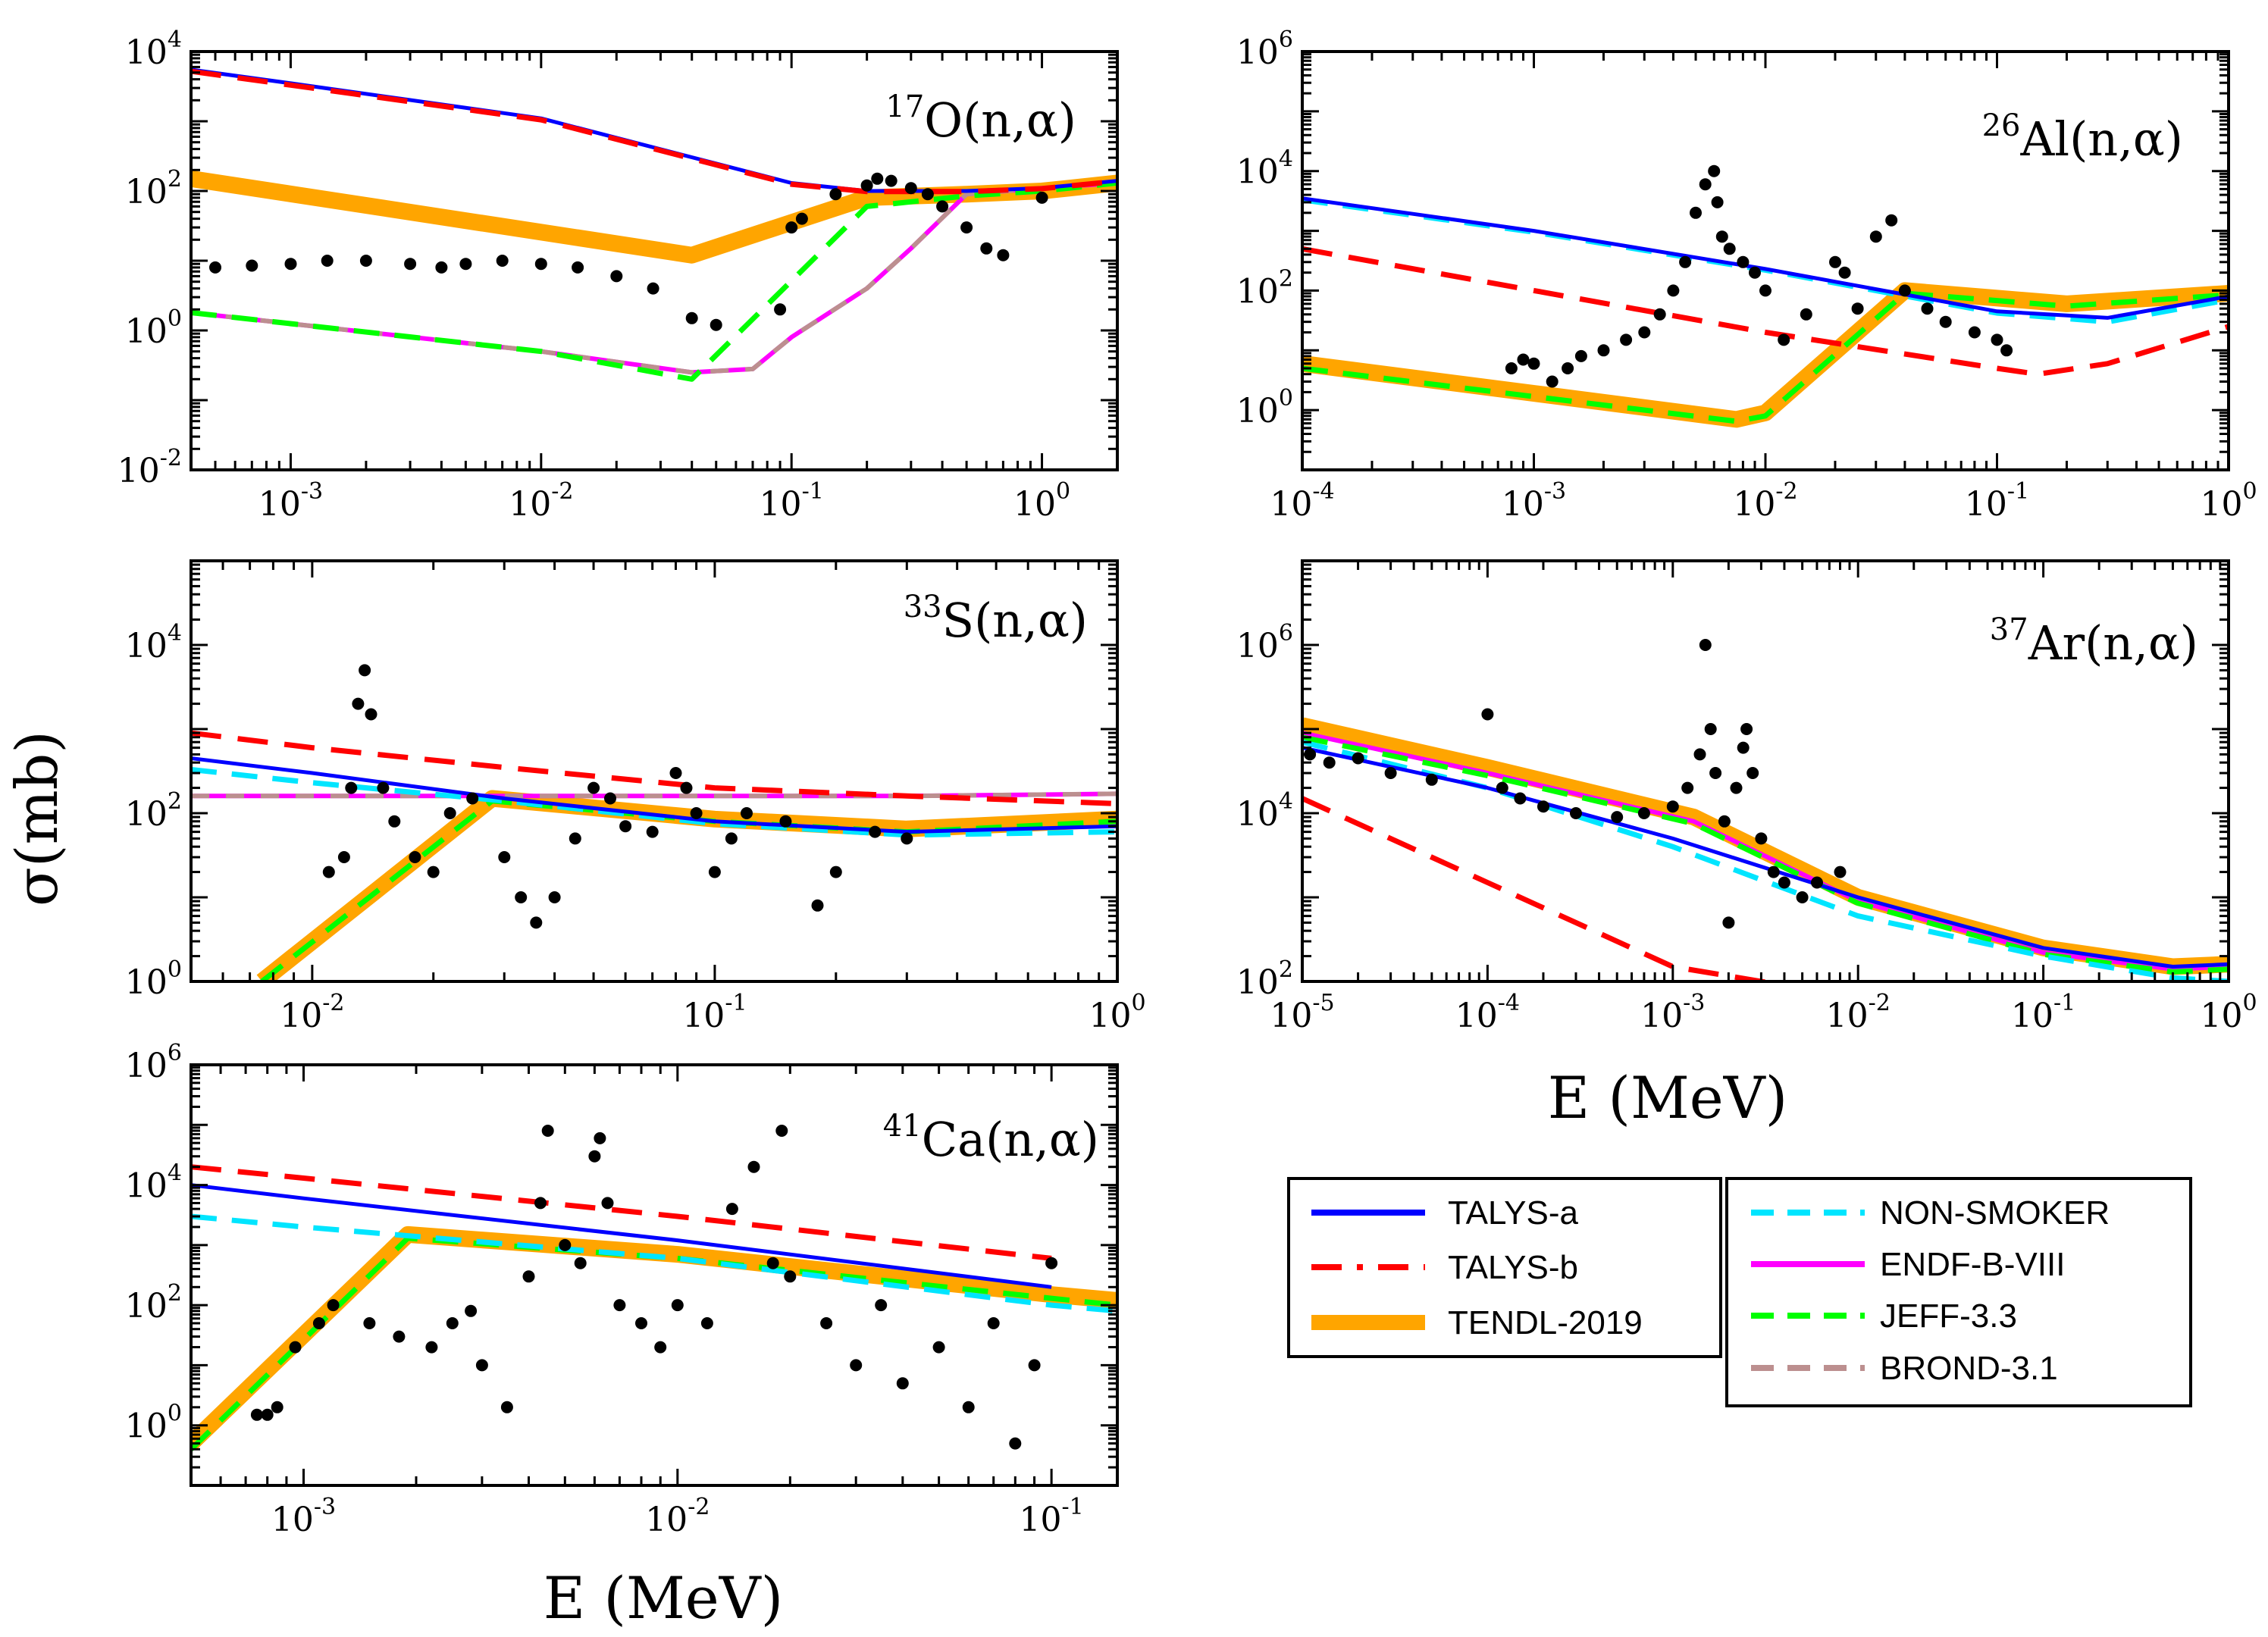 Image resolution: width=2268 pixels, height=1637 pixels. I want to click on legend-label-jeff-3-3: JEFF-3.3, so click(1948, 1316).